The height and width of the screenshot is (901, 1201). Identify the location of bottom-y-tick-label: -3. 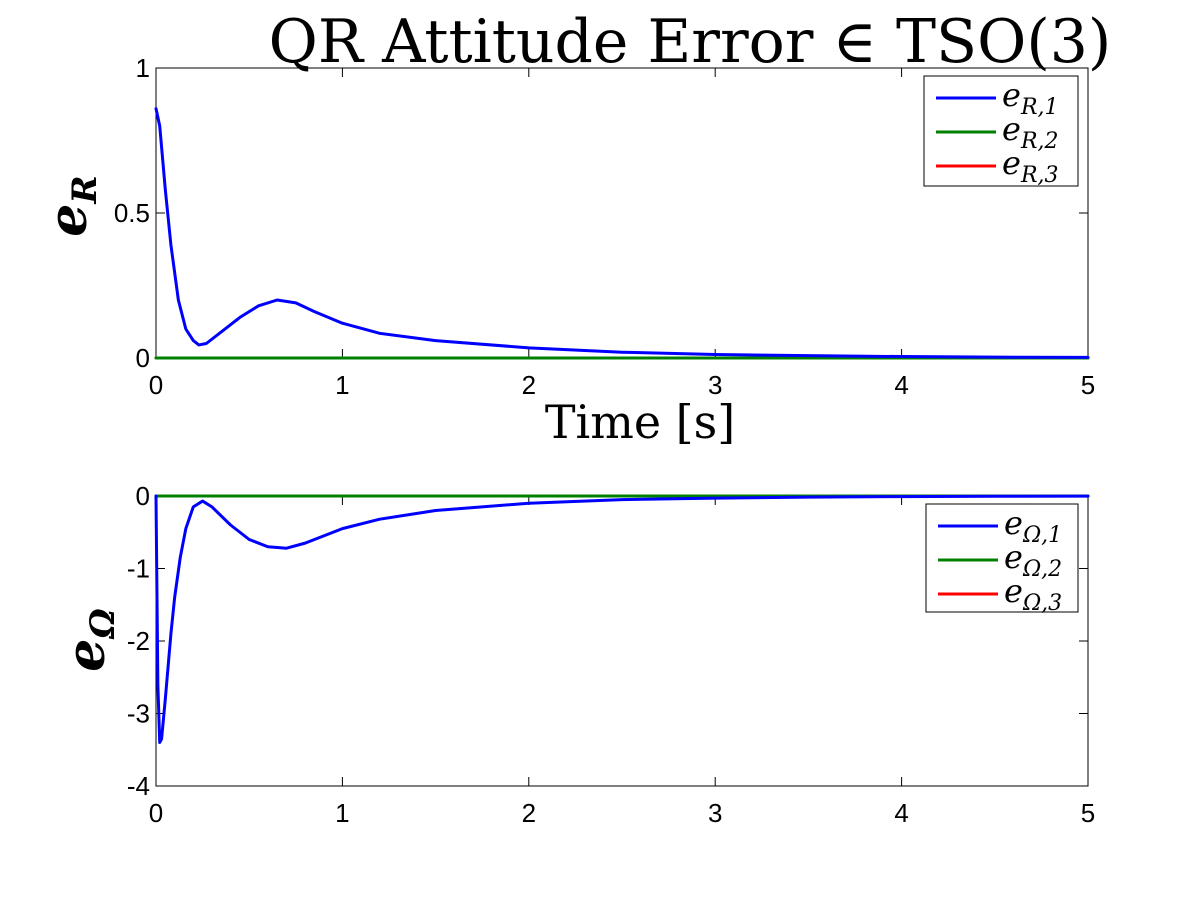
(138, 714).